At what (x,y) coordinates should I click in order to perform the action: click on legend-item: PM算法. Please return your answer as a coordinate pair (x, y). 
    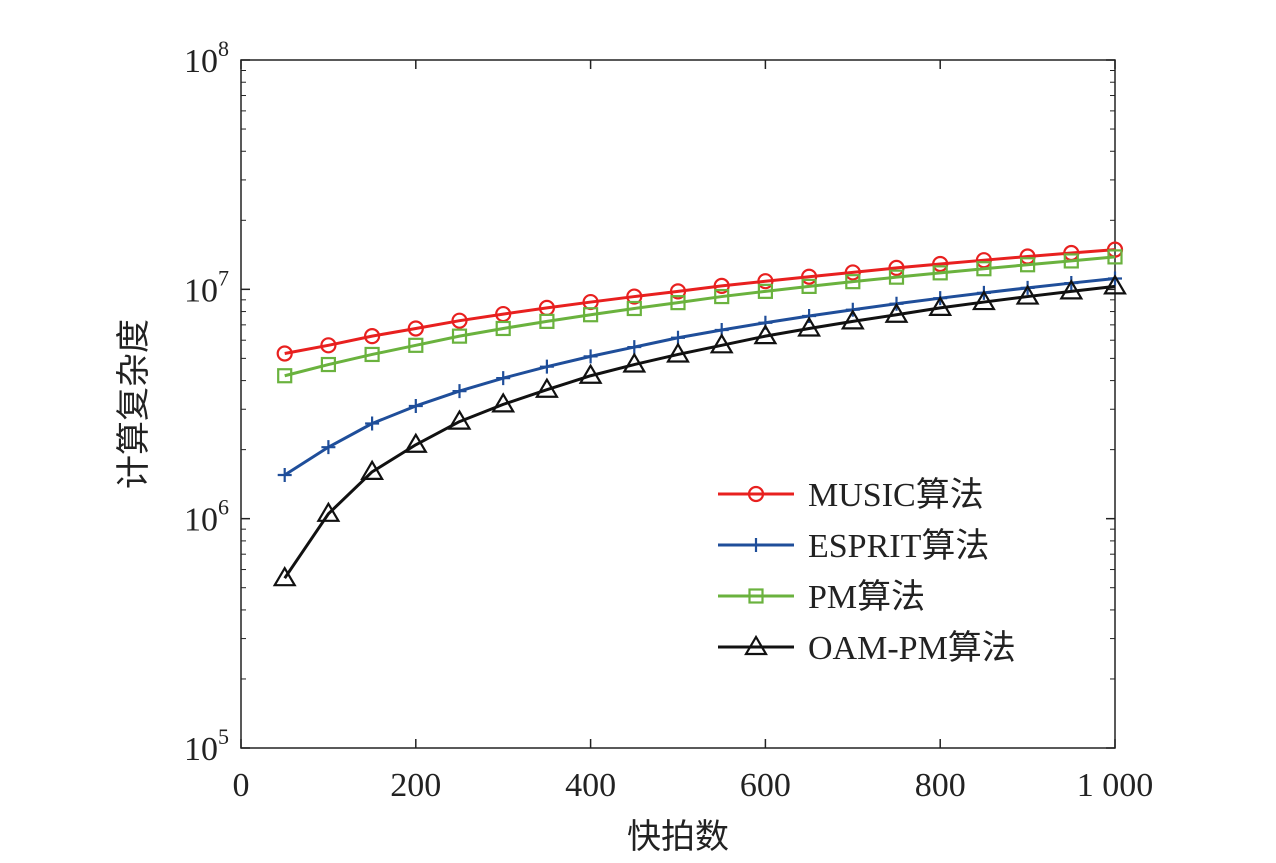
    Looking at the image, I should click on (821, 597).